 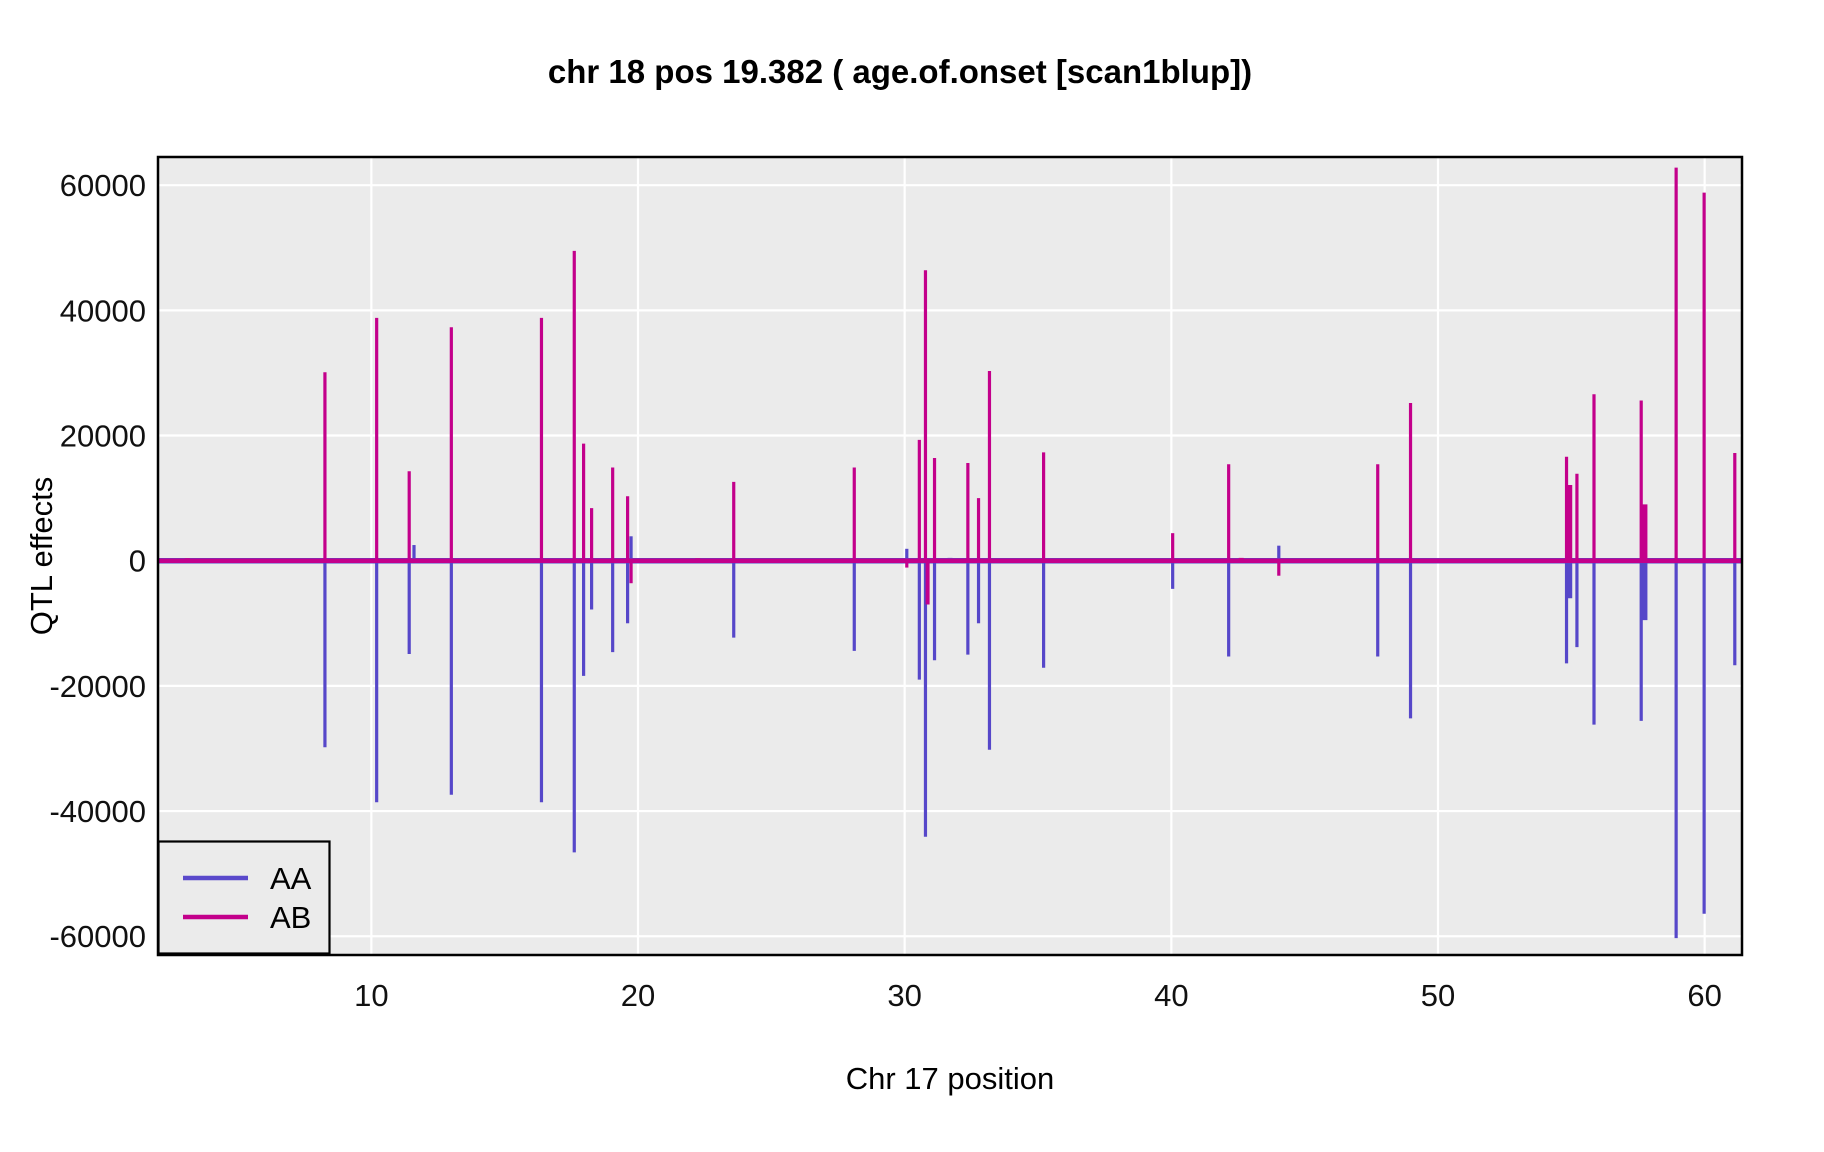 I want to click on y-axis-tick-labels: 60000 40000 20000 0 -20000 -40000 -60000, so click(x=97, y=561).